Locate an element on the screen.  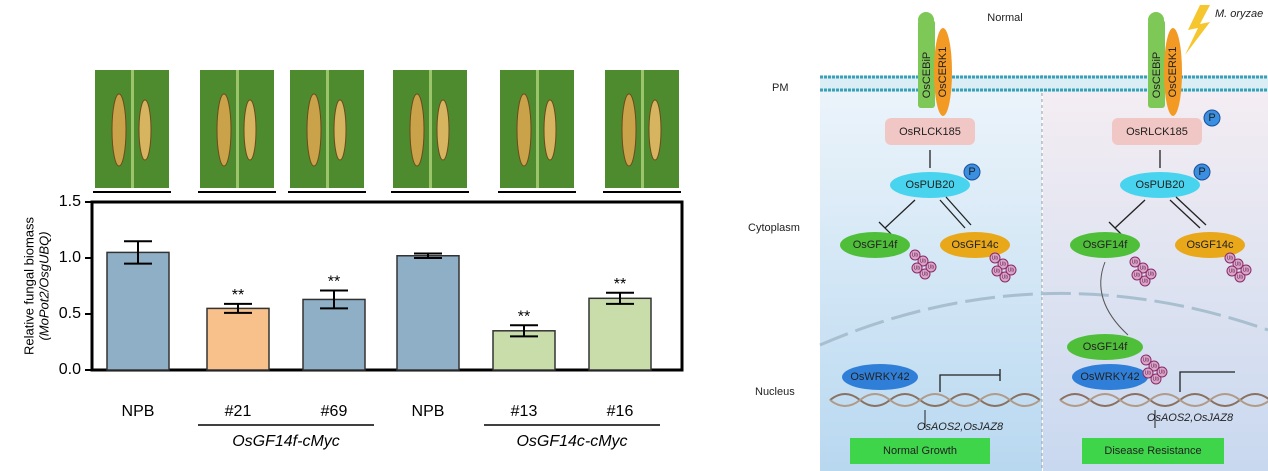
node-label: OsGF14f is located at coordinates (1106, 245).